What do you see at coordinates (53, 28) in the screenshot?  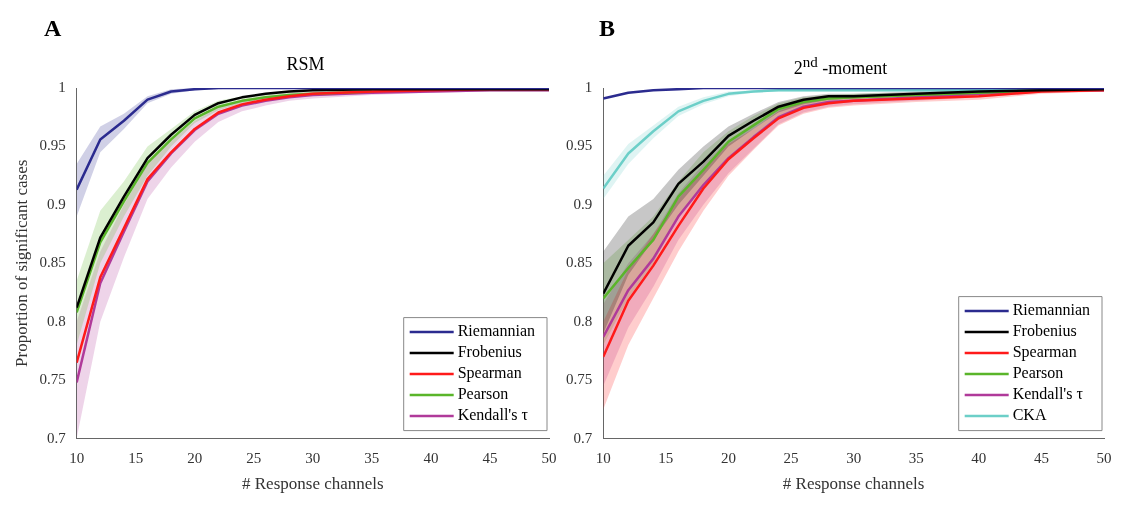 I see `text: A` at bounding box center [53, 28].